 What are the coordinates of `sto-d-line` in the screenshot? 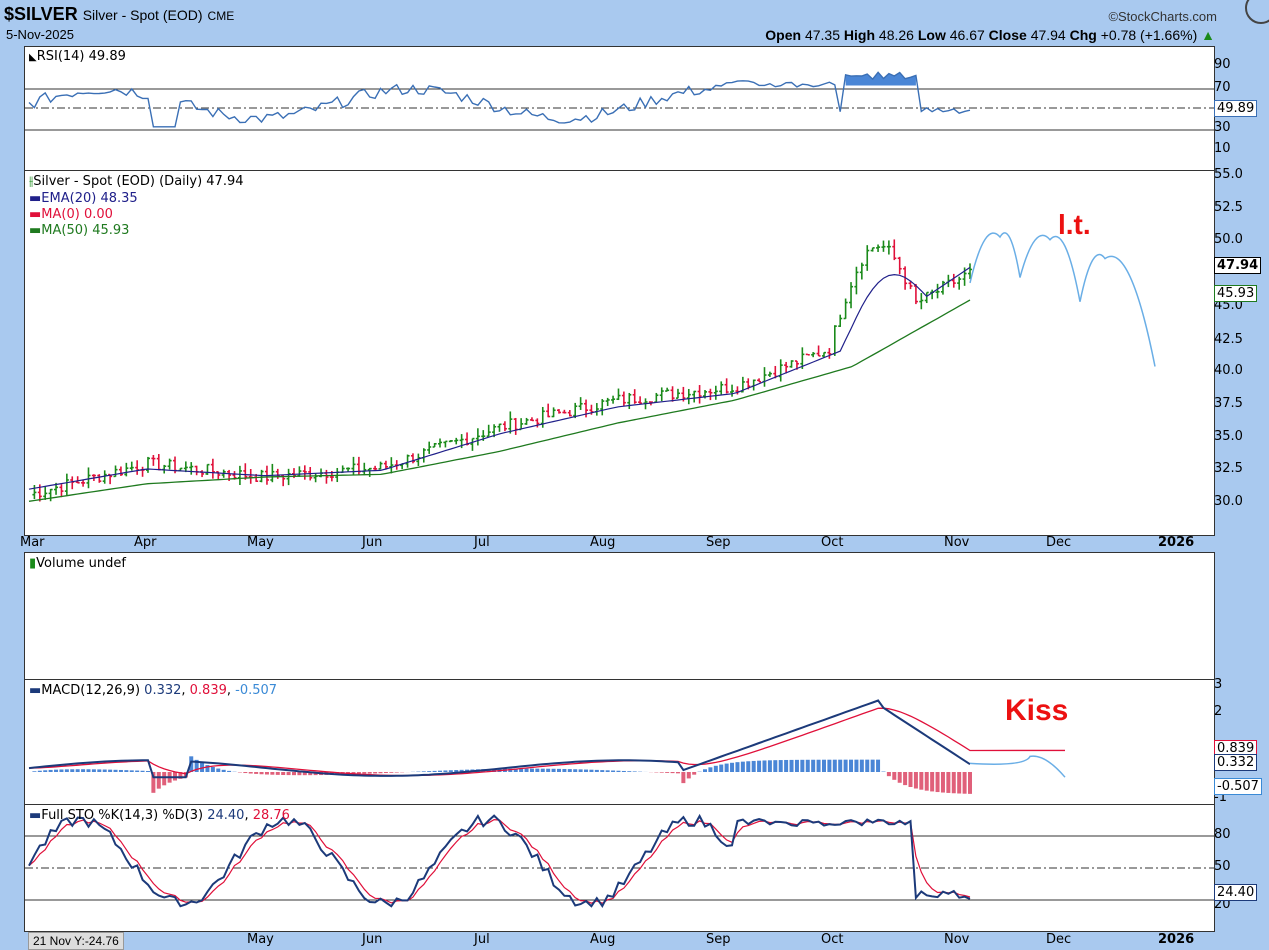 It's located at (499, 862).